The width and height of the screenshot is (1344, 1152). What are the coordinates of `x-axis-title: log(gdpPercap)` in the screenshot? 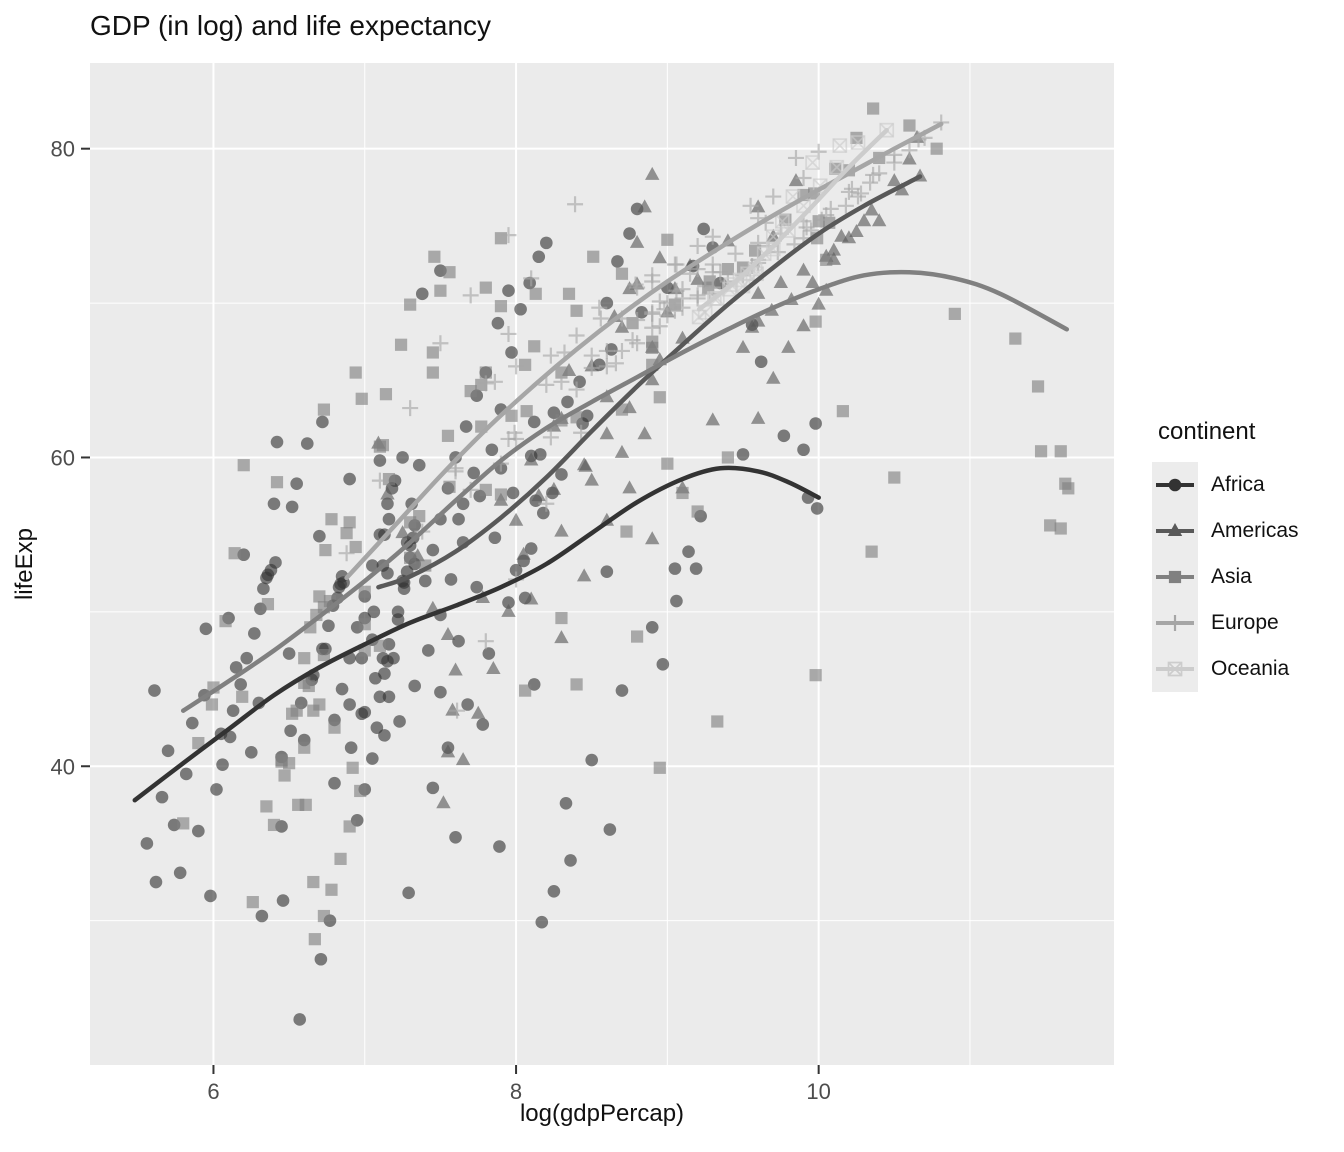 It's located at (602, 1113).